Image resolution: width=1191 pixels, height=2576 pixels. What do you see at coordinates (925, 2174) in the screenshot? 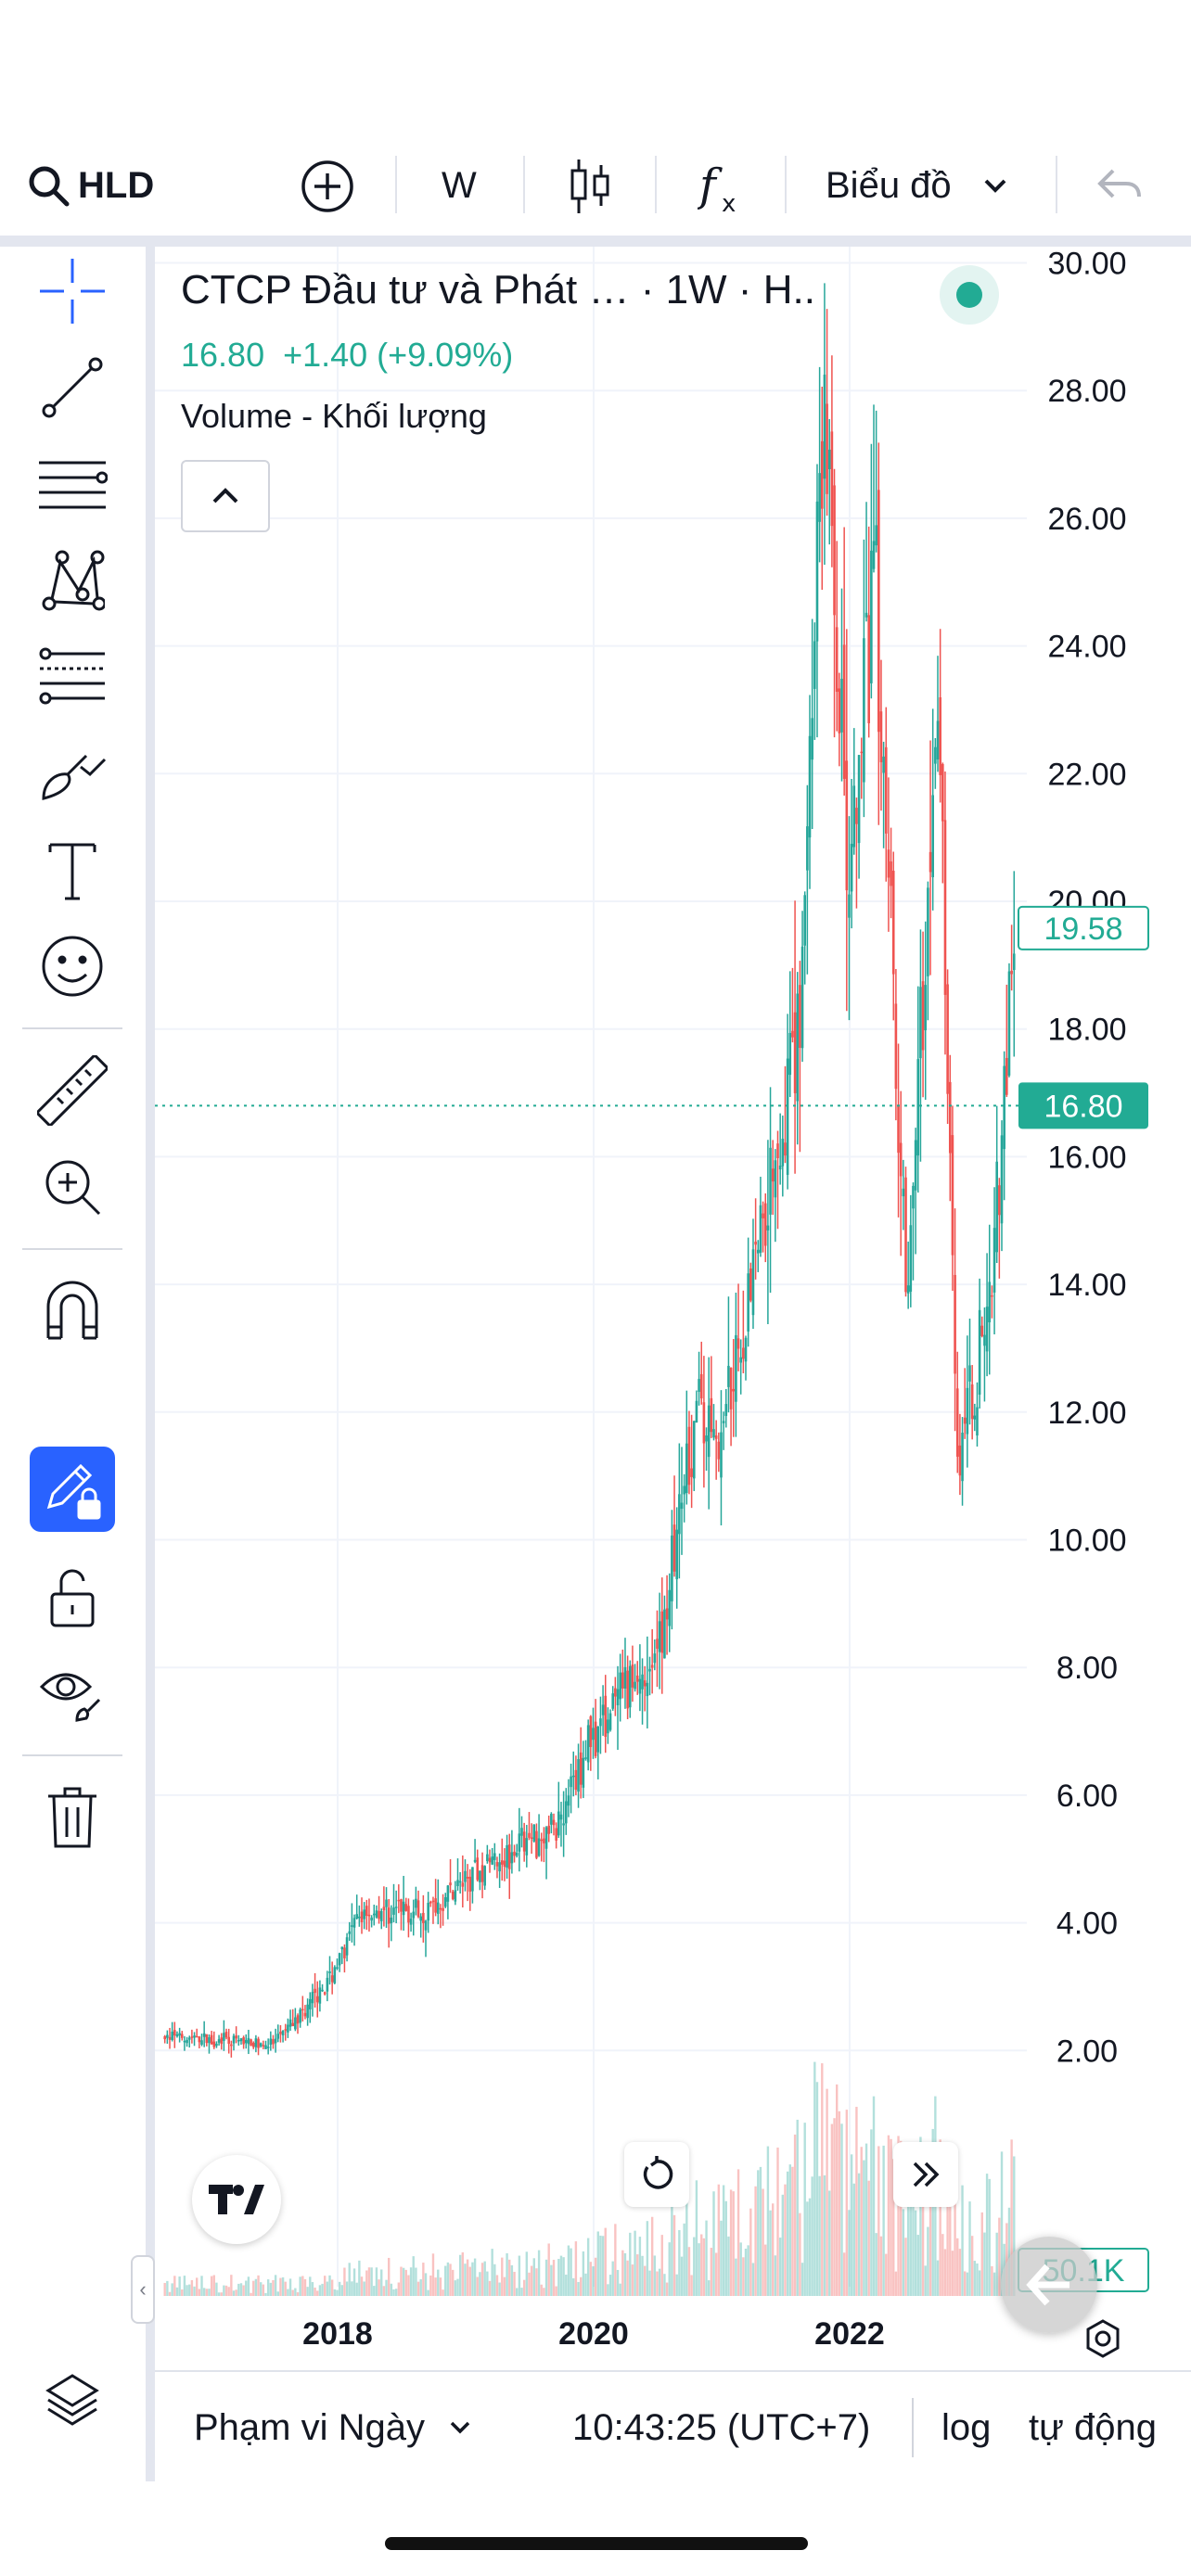
I see `scroll-to-realtime-icon` at bounding box center [925, 2174].